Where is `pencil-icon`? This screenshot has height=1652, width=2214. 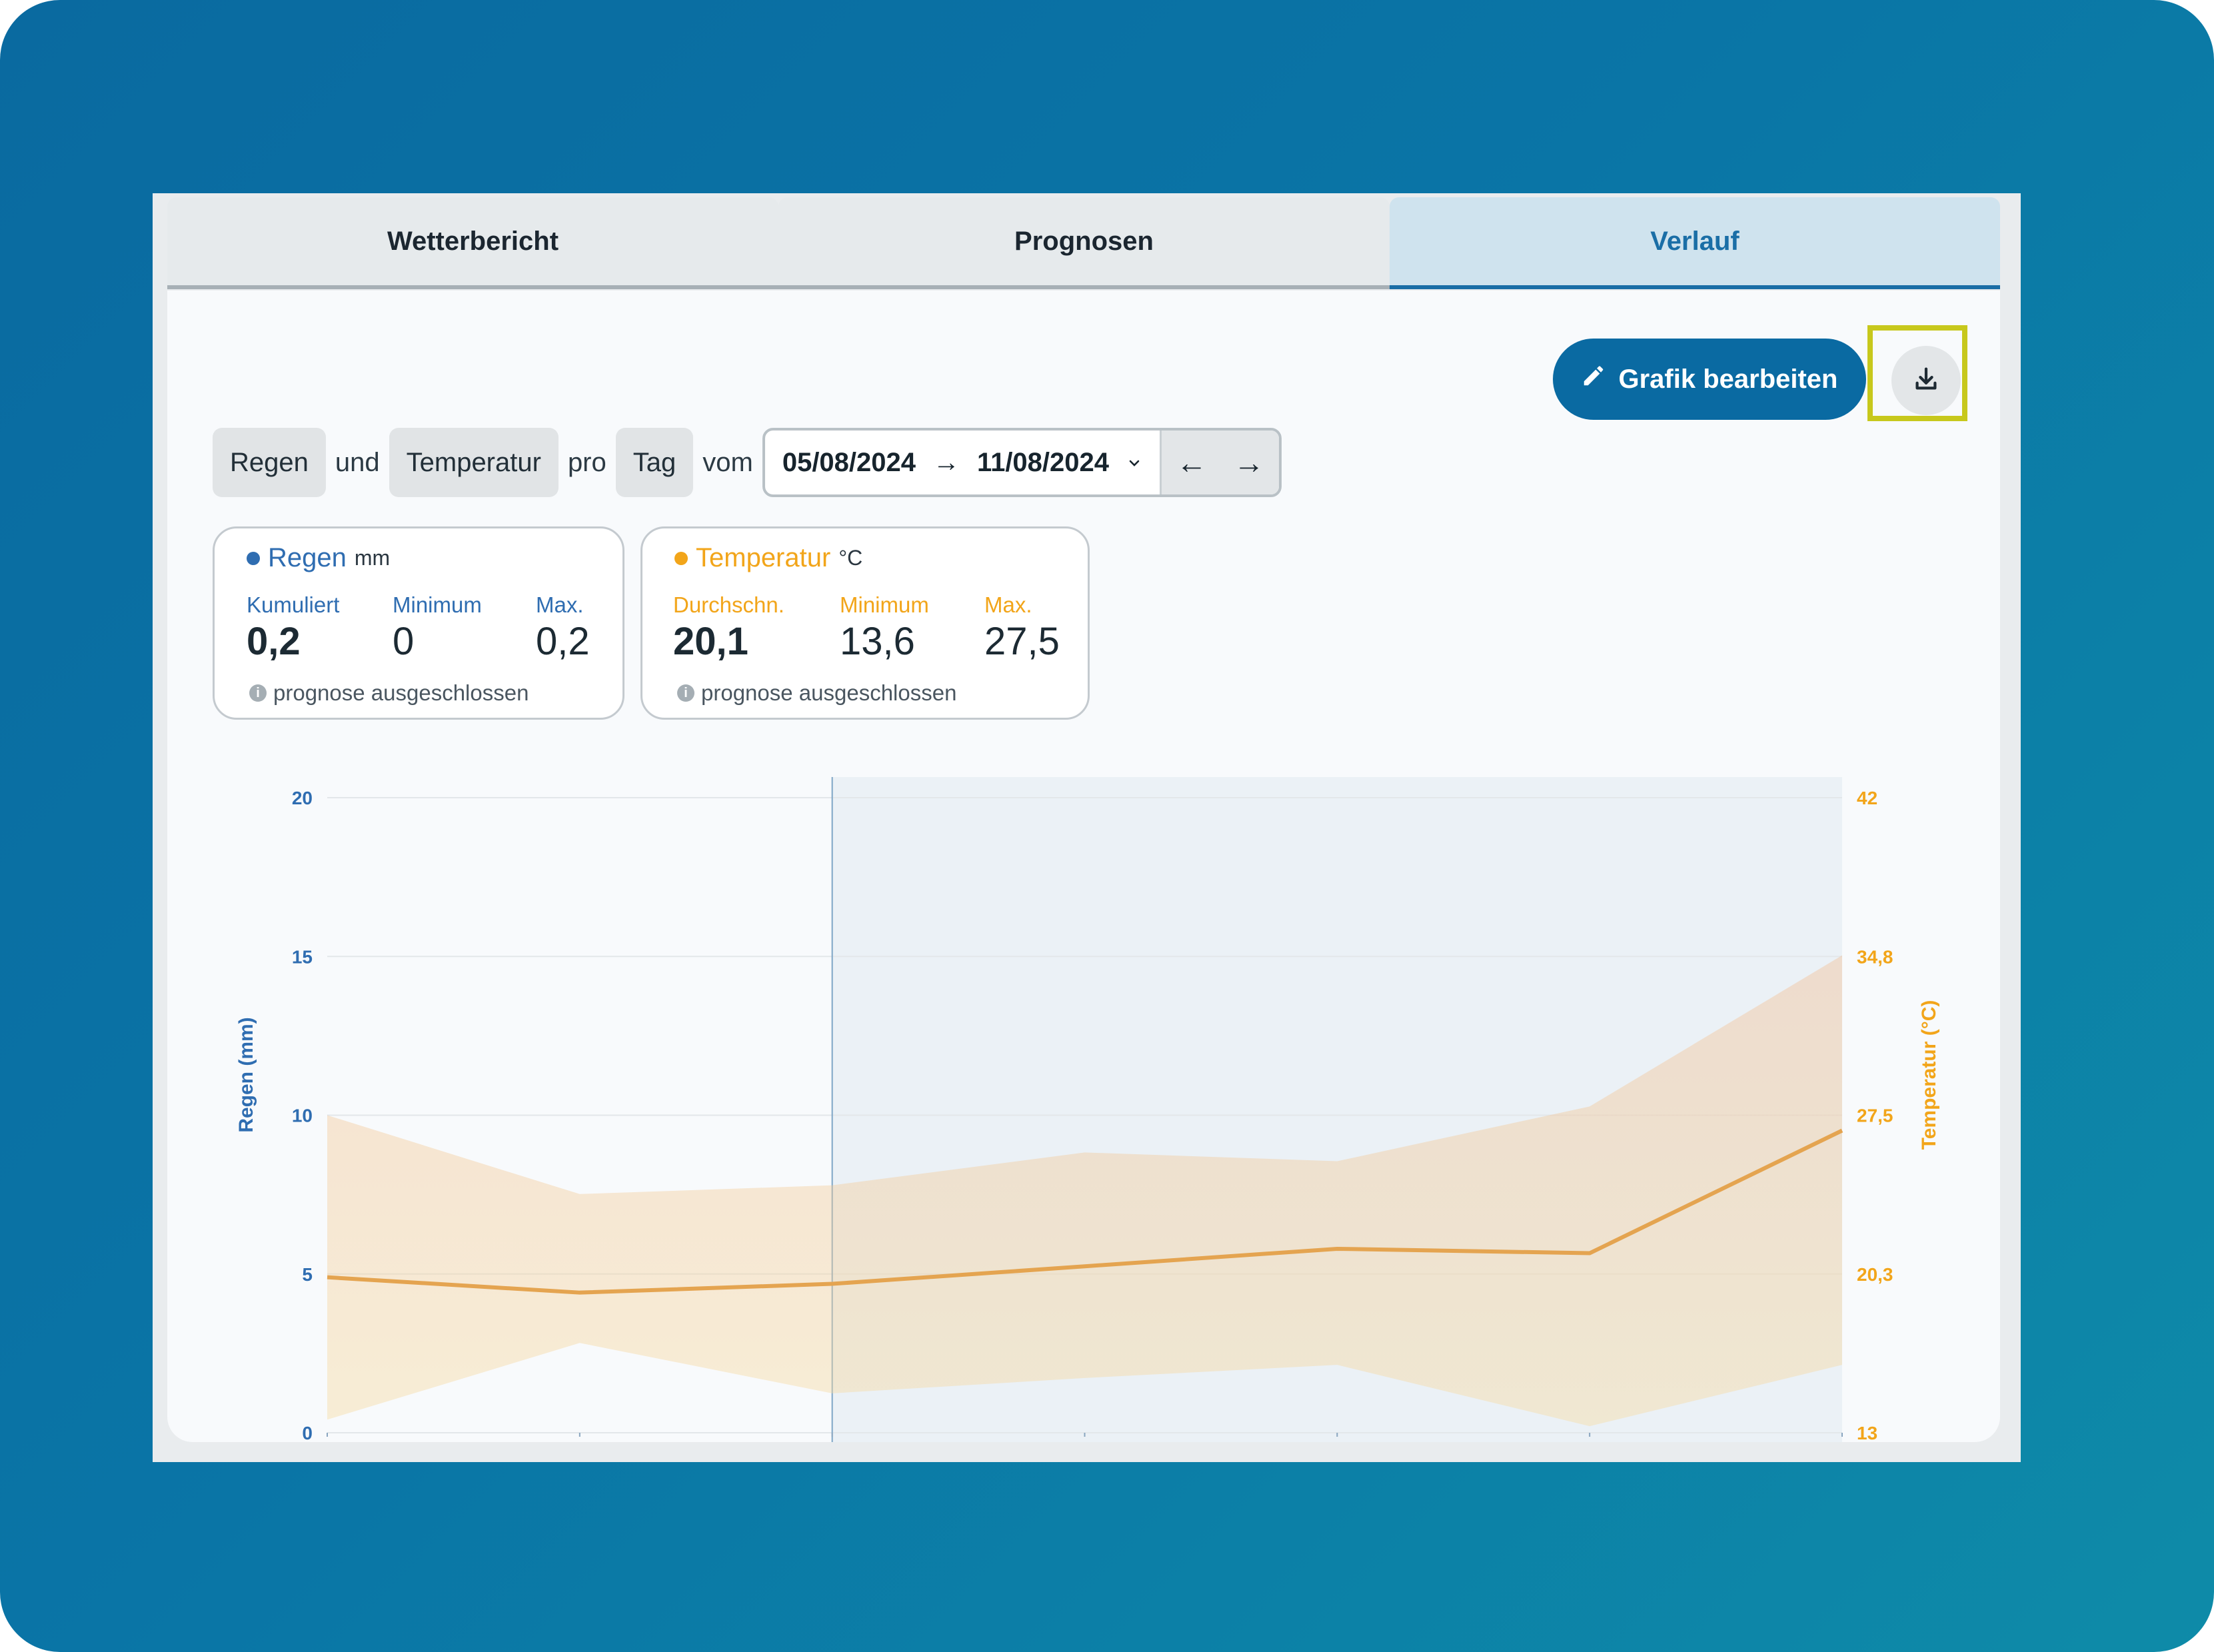 pencil-icon is located at coordinates (1593, 379).